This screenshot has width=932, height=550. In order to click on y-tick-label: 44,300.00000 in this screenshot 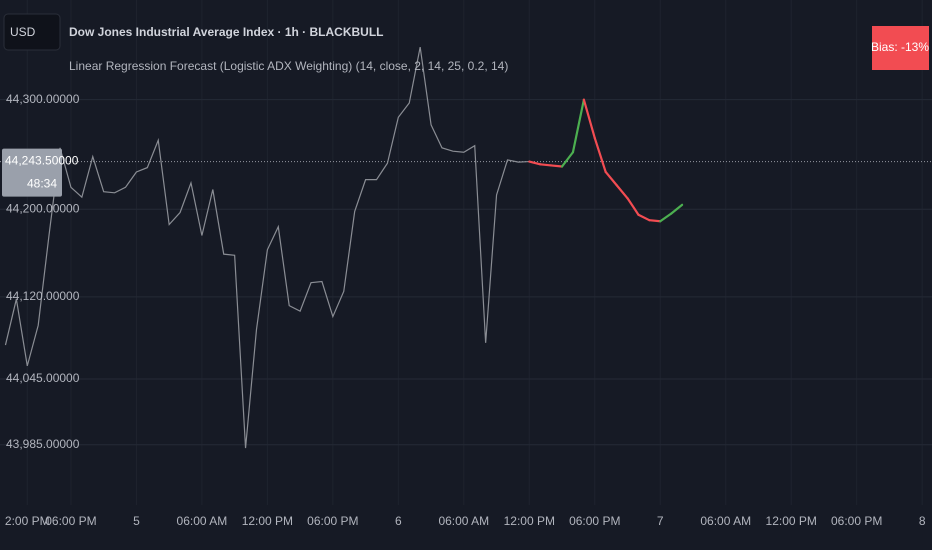, I will do `click(43, 99)`.